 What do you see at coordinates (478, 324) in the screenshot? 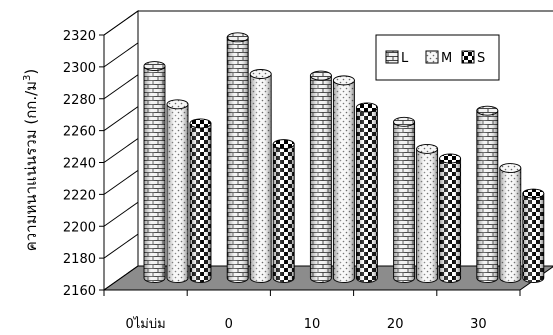
I see `x-tick-label: 30` at bounding box center [478, 324].